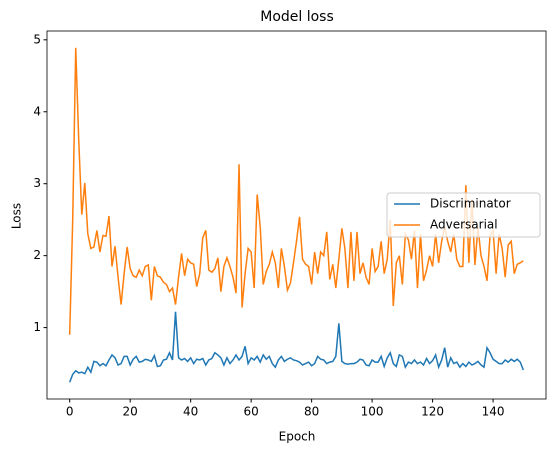 Image resolution: width=554 pixels, height=453 pixels. What do you see at coordinates (432, 412) in the screenshot?
I see `x-tick-label: 120` at bounding box center [432, 412].